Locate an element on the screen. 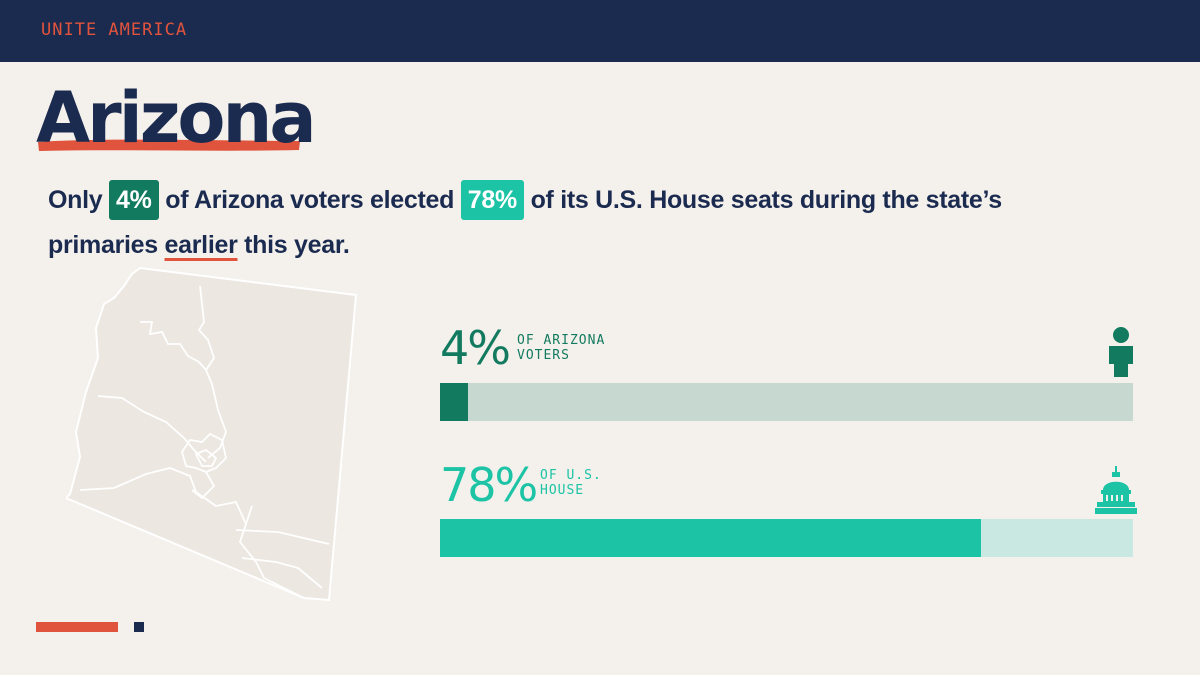 Image resolution: width=1200 pixels, height=675 pixels. district-lines is located at coordinates (204, 442).